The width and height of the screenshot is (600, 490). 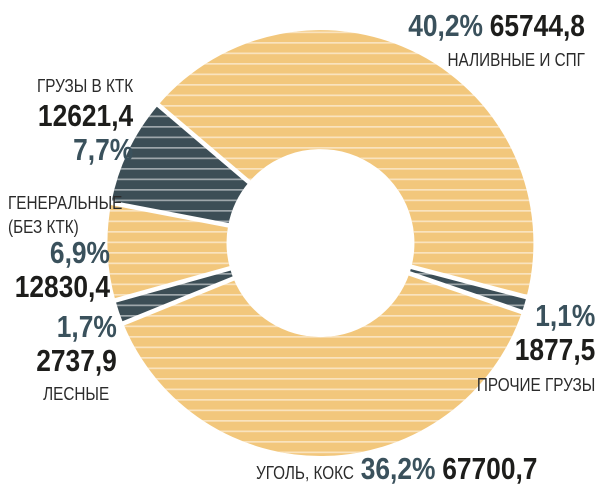 I want to click on segment-label: ГРУЗЫ В КТК, so click(x=84, y=86).